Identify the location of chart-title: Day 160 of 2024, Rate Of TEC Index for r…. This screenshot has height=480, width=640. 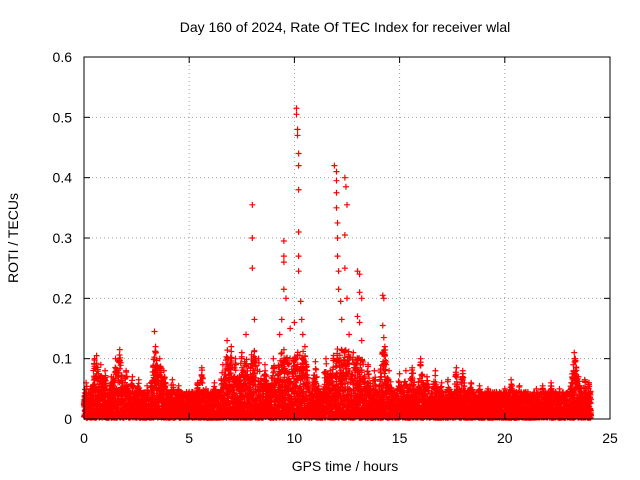
(345, 27).